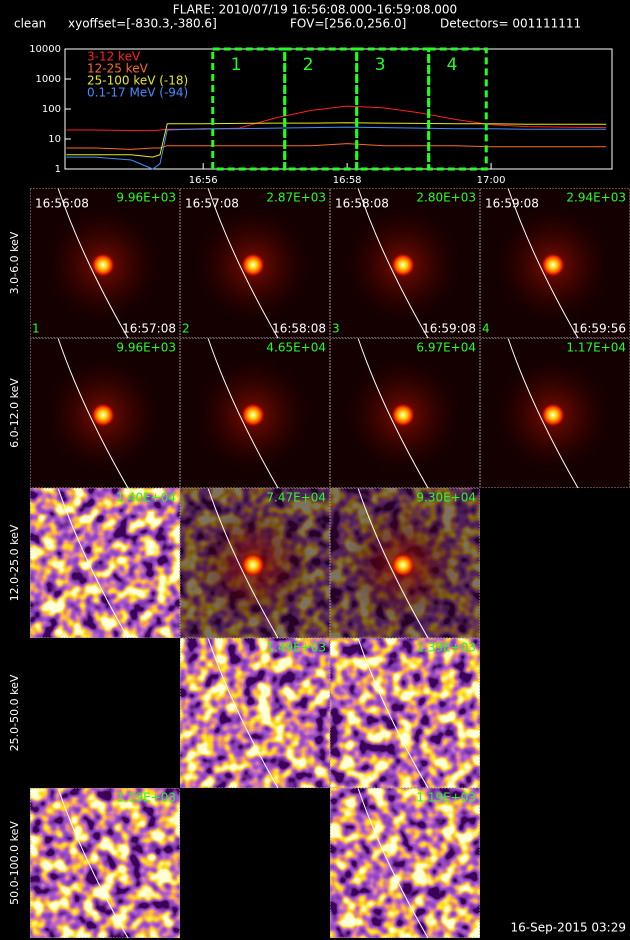 The height and width of the screenshot is (940, 630). I want to click on image-panel: 1.40E+04, so click(105, 563).